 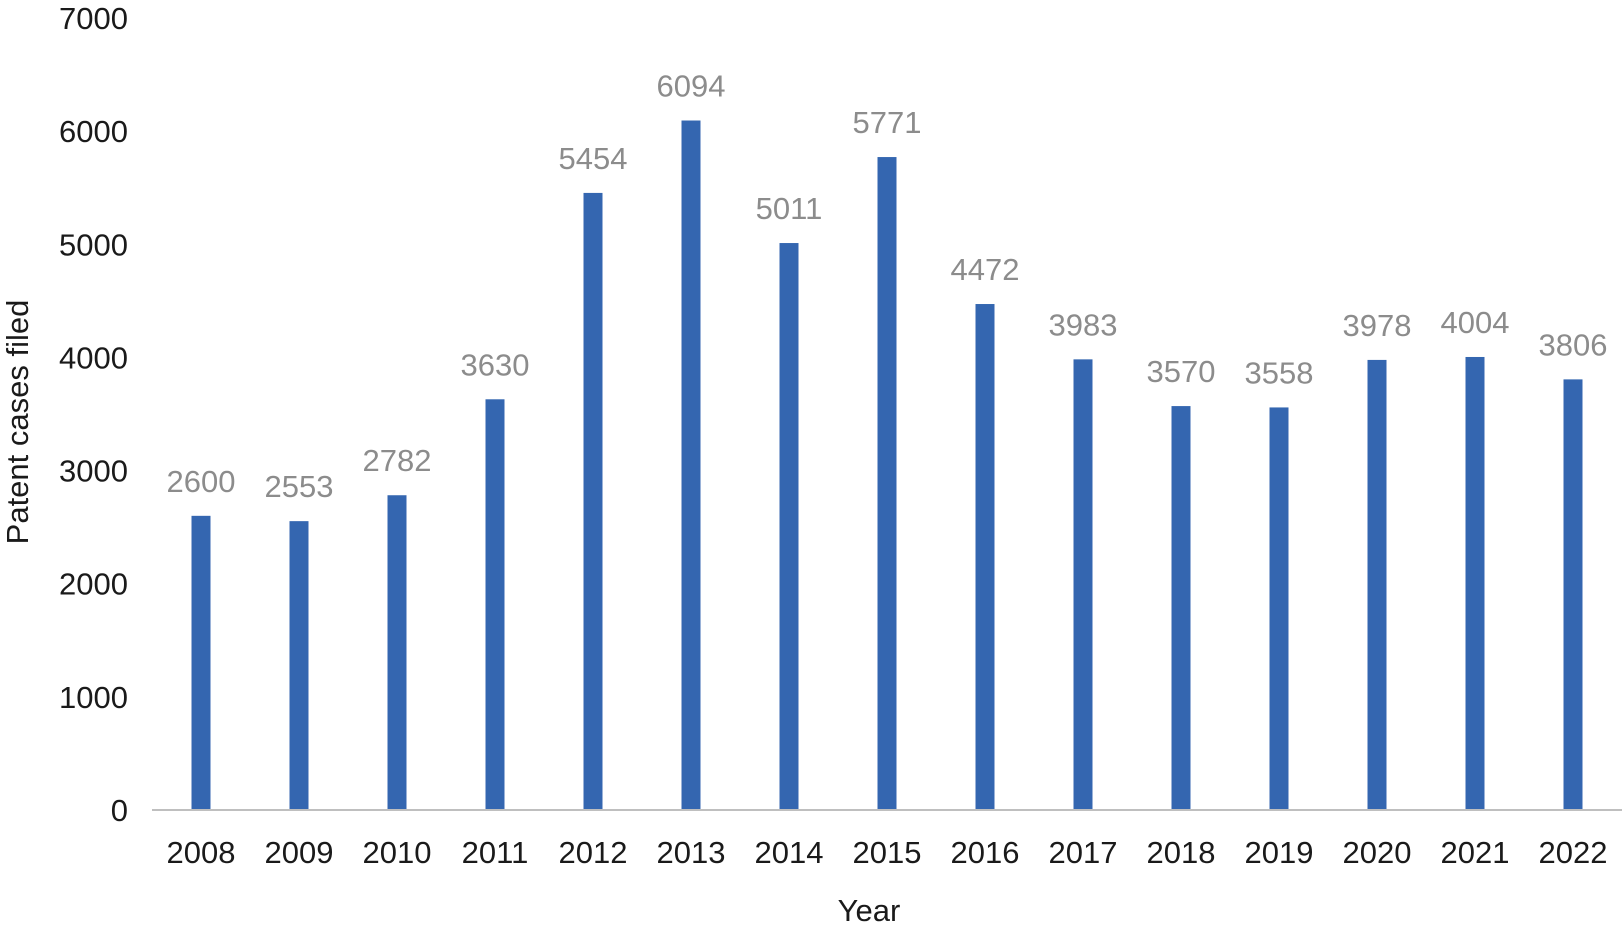 I want to click on bar-2013, so click(x=691, y=465).